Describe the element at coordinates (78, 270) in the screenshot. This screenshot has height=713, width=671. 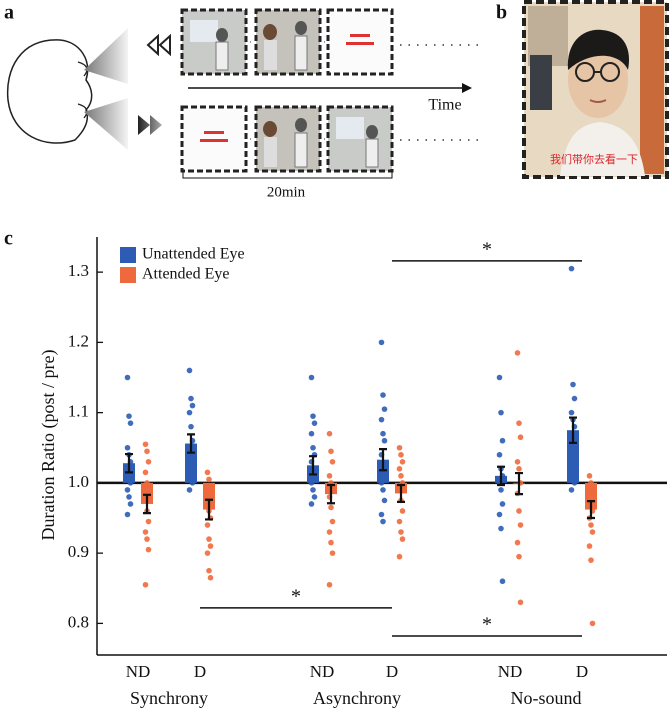
I see `y-tick-label: 1.3` at that location.